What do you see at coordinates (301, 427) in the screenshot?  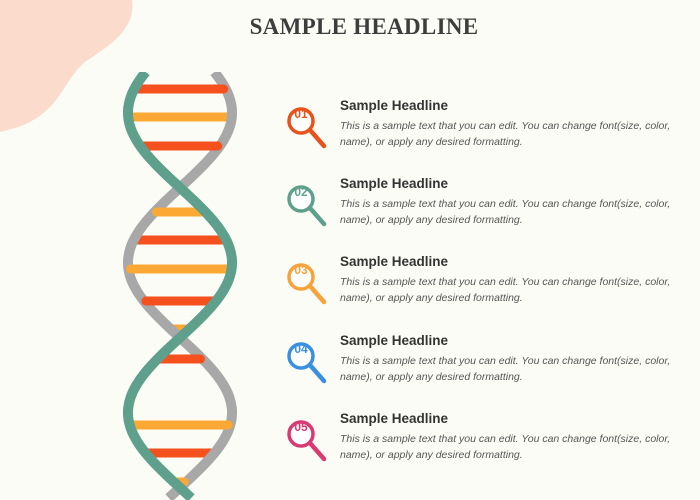 I see `item-number: 05` at bounding box center [301, 427].